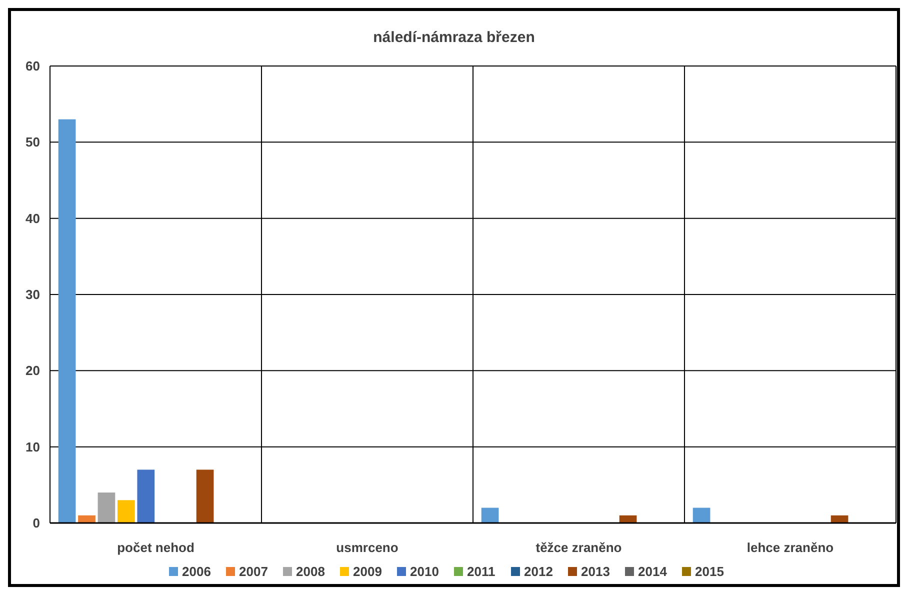 The width and height of the screenshot is (908, 595). I want to click on x-tick-label: počet nehod, so click(155, 547).